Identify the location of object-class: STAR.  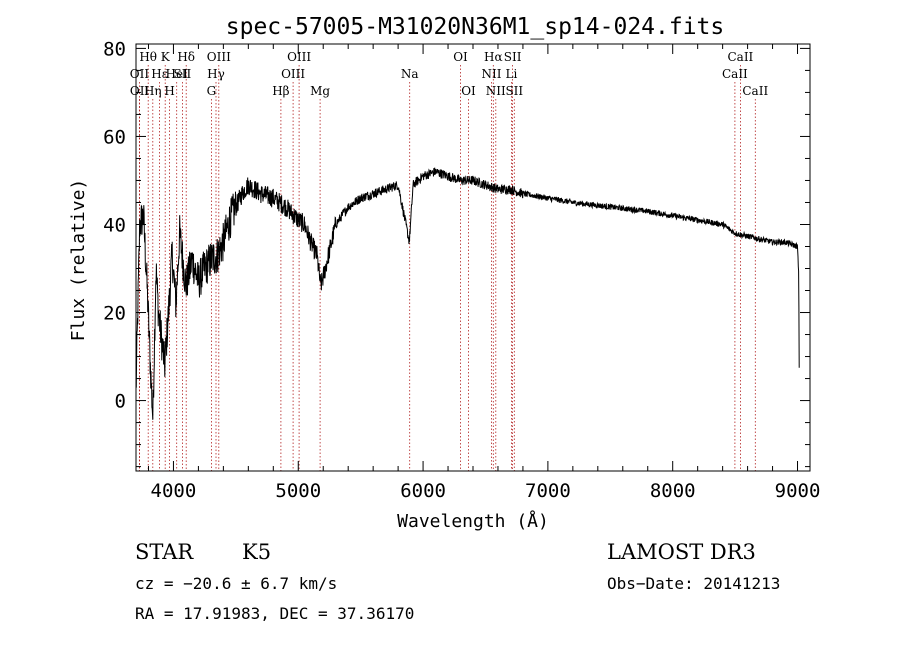
(164, 552).